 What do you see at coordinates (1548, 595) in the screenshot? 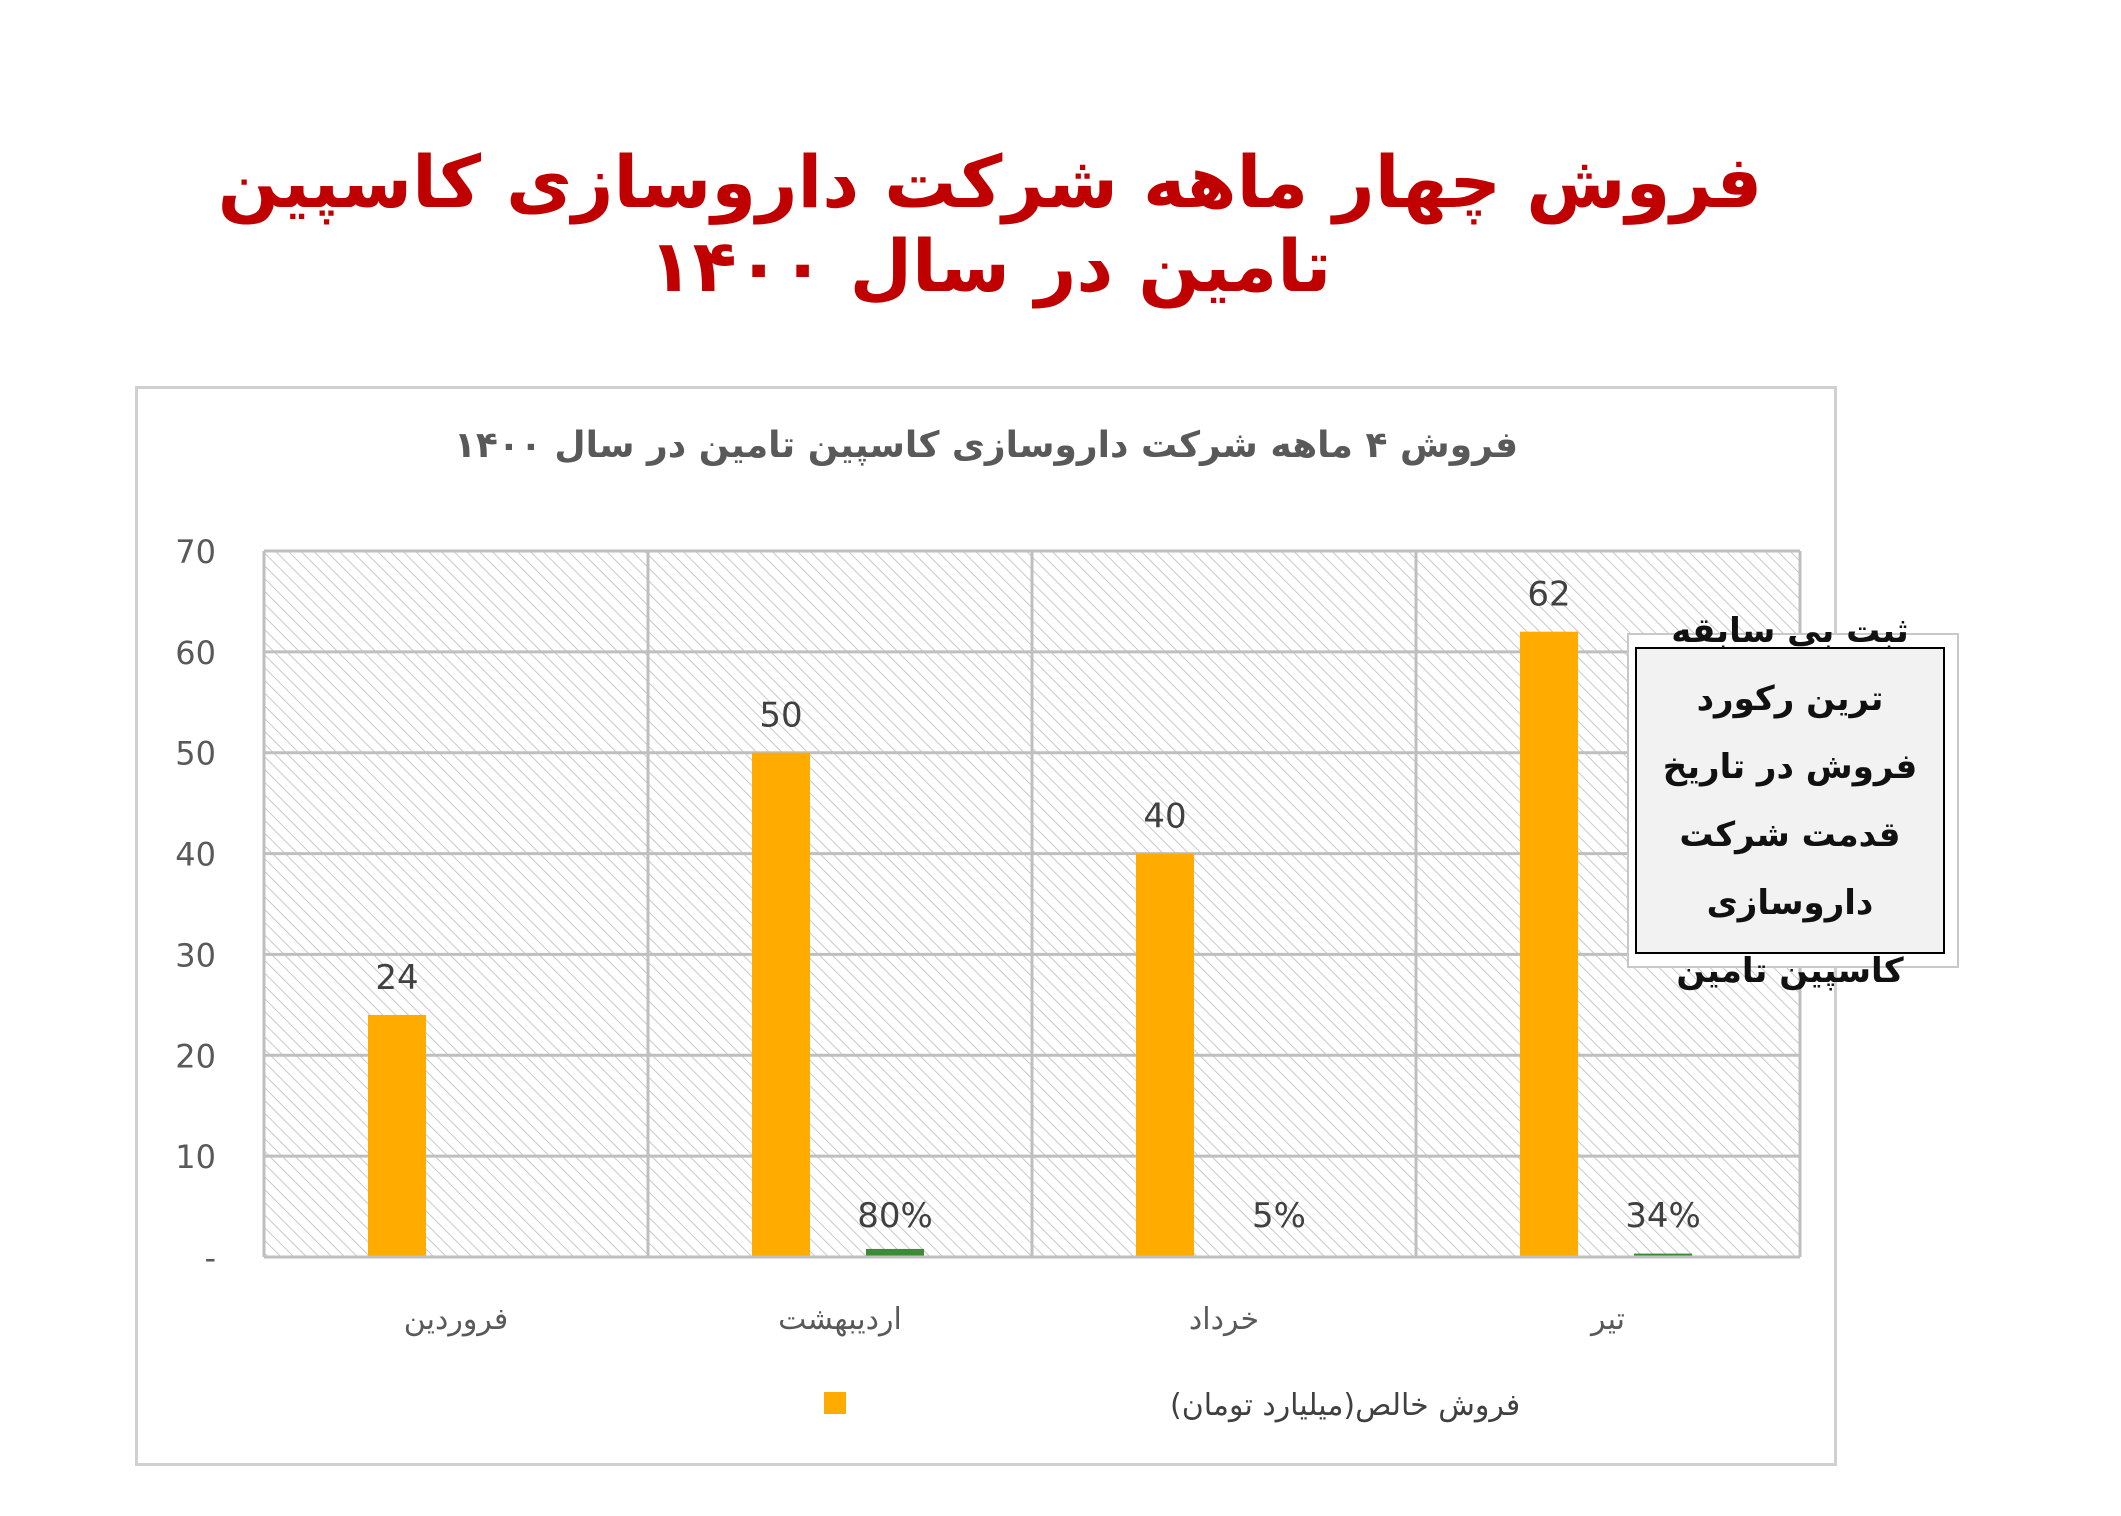
I see `bar-value-label: 62` at bounding box center [1548, 595].